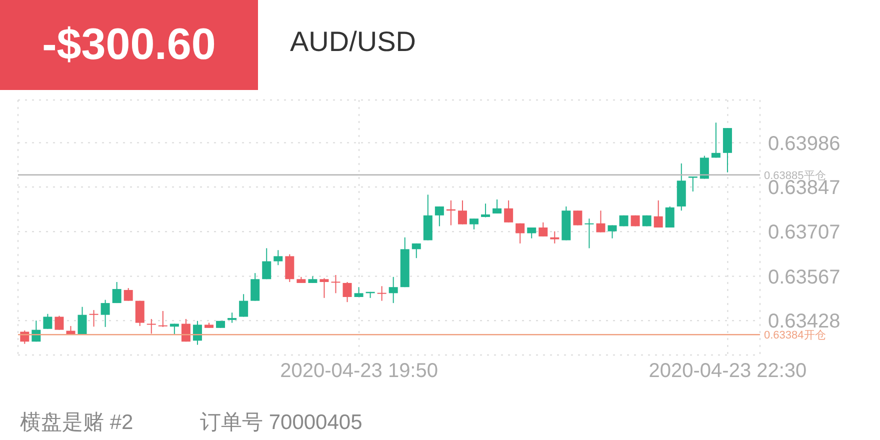 The height and width of the screenshot is (440, 880). Describe the element at coordinates (804, 233) in the screenshot. I see `y-tick-label: 0.63707` at that location.